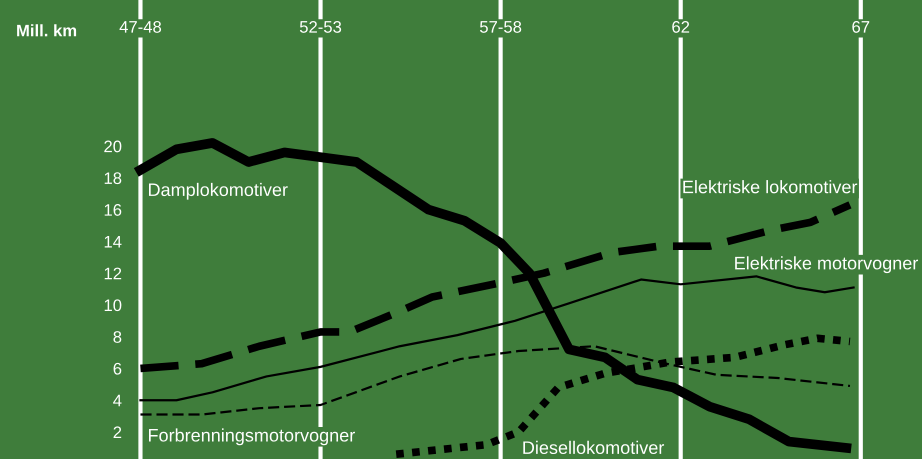 The image size is (922, 459). I want to click on series-label: Diesellokomotiver, so click(593, 447).